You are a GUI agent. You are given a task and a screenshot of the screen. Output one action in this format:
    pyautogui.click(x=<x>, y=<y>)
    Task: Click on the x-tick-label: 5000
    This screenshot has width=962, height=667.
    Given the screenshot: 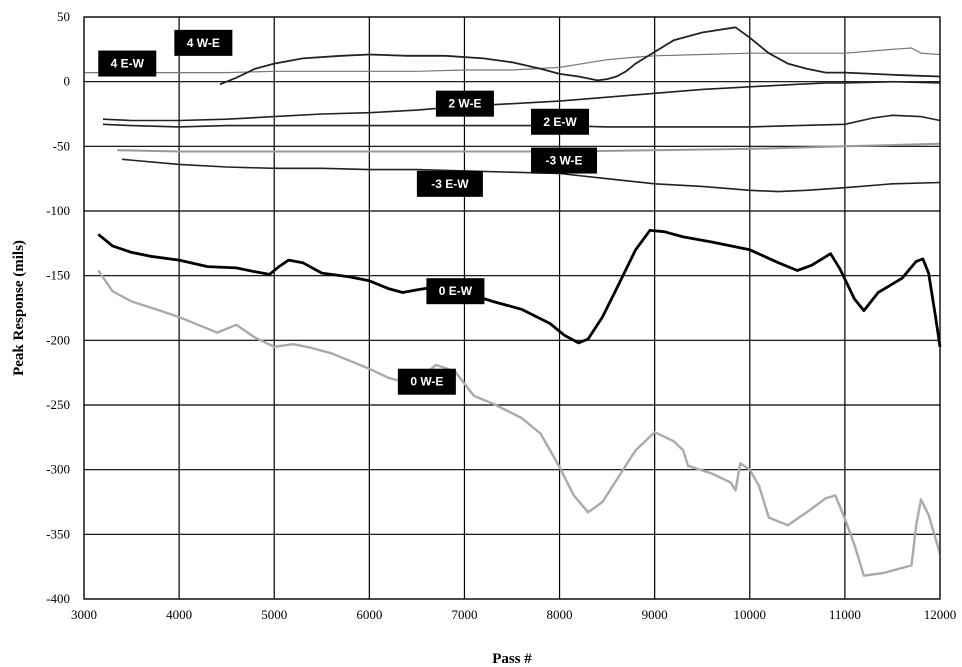 What is the action you would take?
    pyautogui.click(x=274, y=614)
    